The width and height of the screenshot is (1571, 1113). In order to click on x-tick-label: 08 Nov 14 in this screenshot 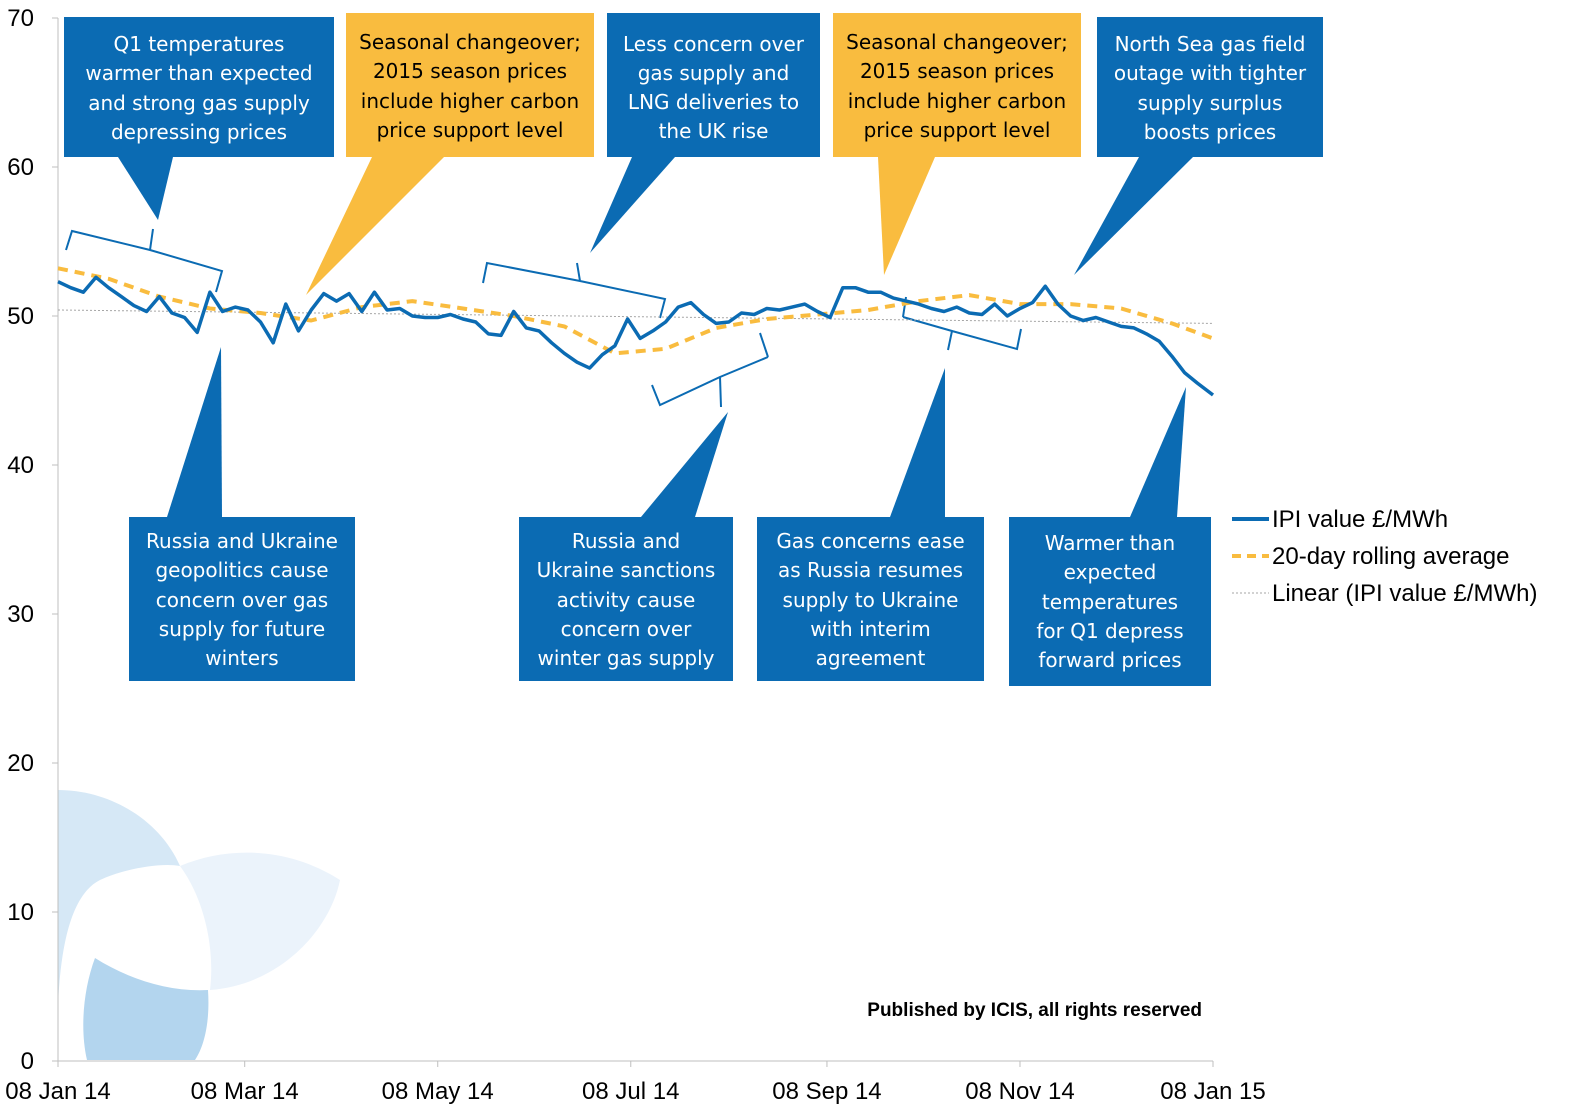, I will do `click(1019, 1091)`.